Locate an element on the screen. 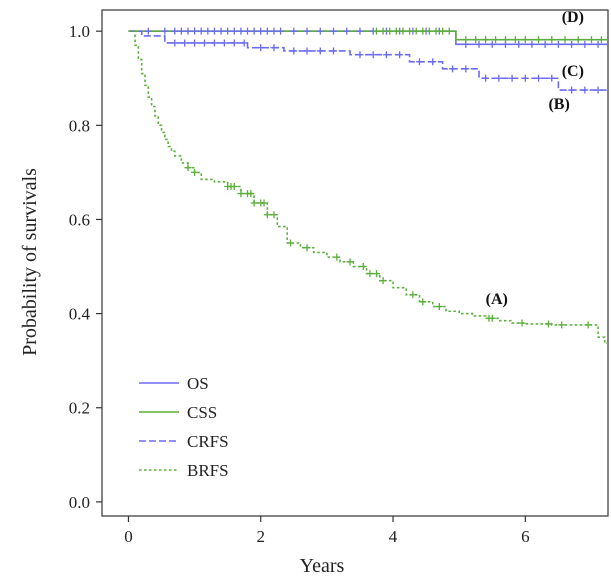 This screenshot has height=578, width=611. y-axis-title: Probability of survivals is located at coordinates (30, 262).